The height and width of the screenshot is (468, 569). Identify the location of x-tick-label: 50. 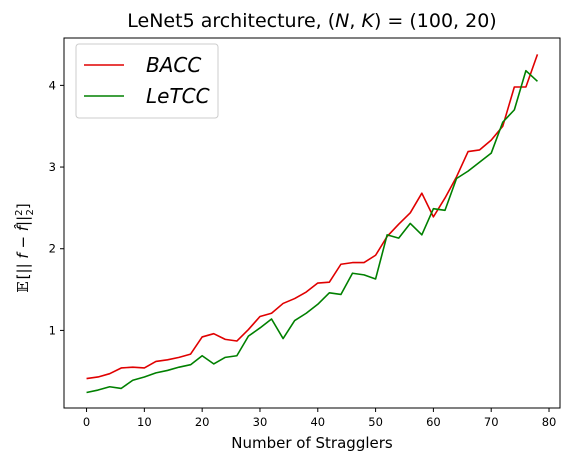
(375, 422).